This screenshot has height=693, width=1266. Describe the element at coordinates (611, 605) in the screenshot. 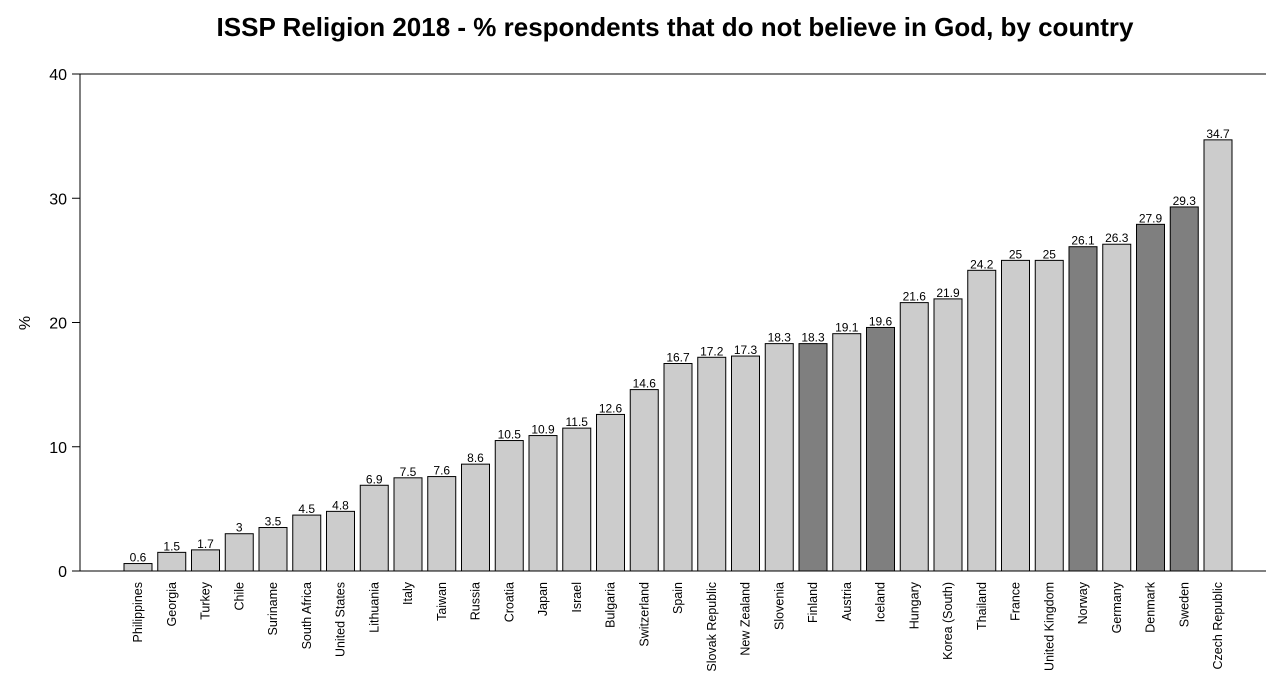

I see `category-label: Bulgaria` at that location.